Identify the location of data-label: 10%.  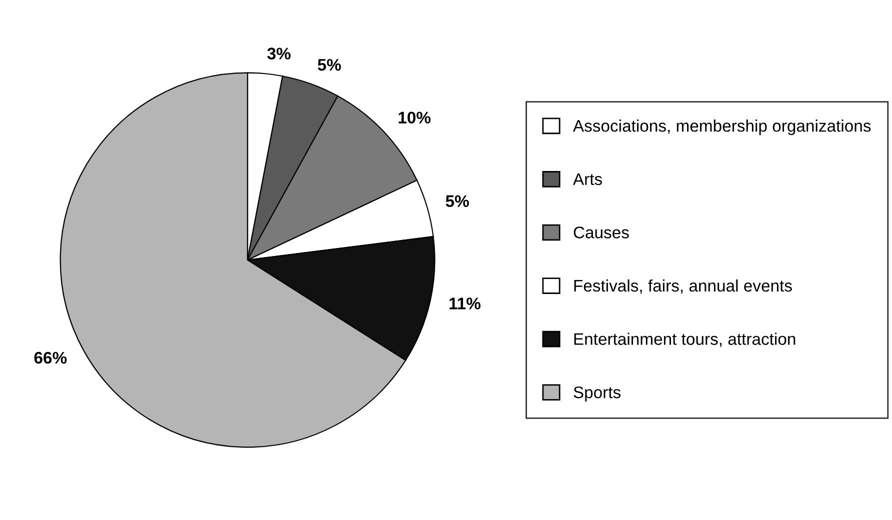
(414, 118).